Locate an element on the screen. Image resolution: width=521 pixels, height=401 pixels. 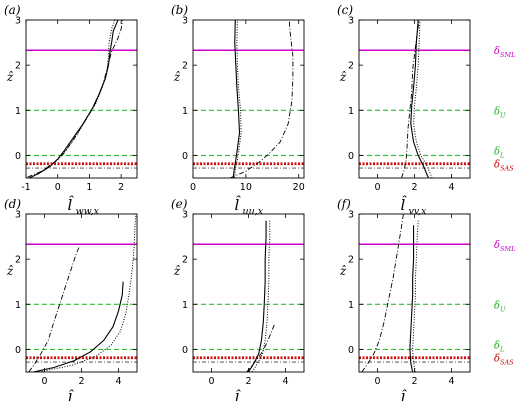
panel-2: 0 10 20 0 1 2 3(b) ẑ l̂ uu,x is located at coordinates (238, 110).